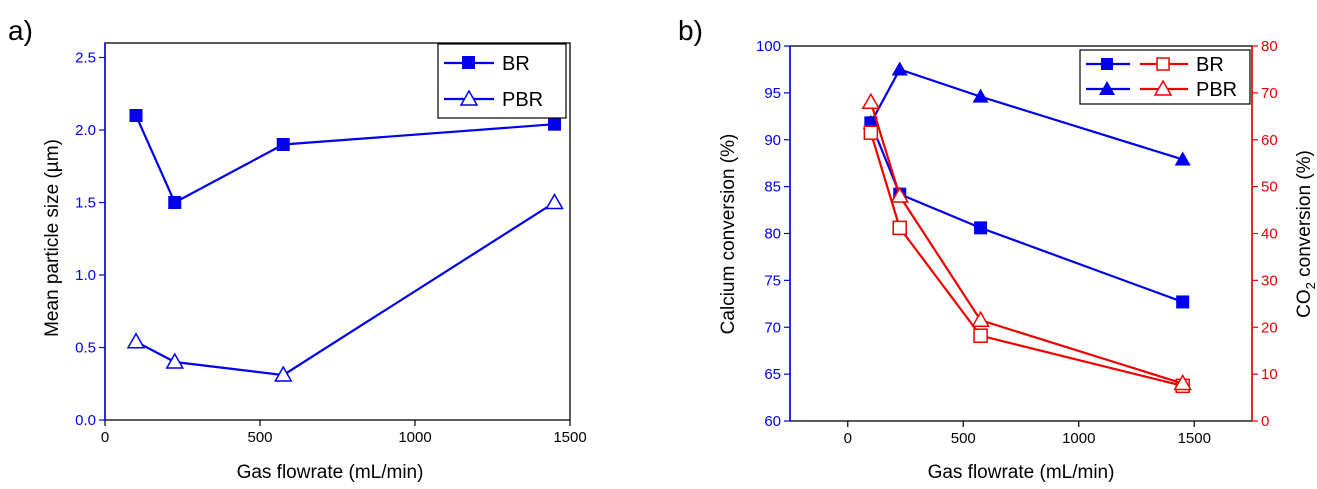 This screenshot has width=1317, height=489. I want to click on panel-b-y-tick-label: 100, so click(768, 46).